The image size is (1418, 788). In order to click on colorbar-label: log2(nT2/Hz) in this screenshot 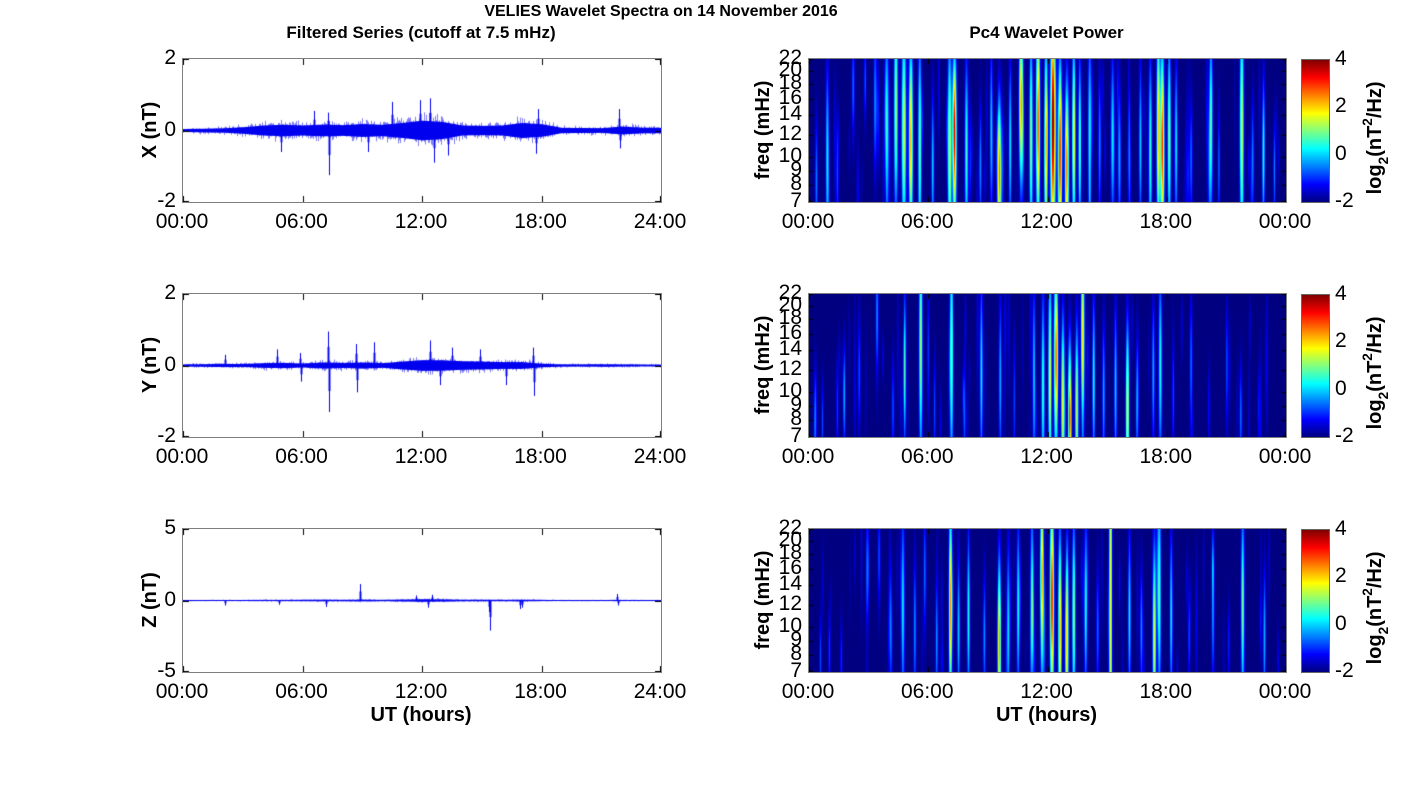, I will do `click(1376, 607)`.